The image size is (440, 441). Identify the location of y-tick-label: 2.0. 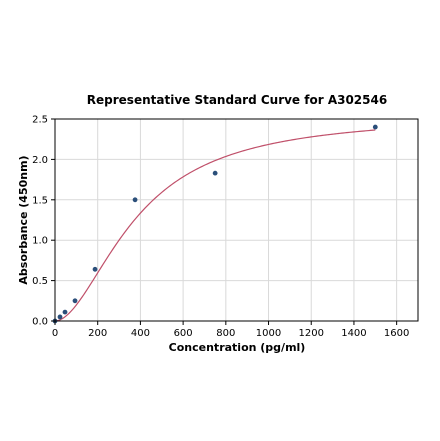
(40, 160).